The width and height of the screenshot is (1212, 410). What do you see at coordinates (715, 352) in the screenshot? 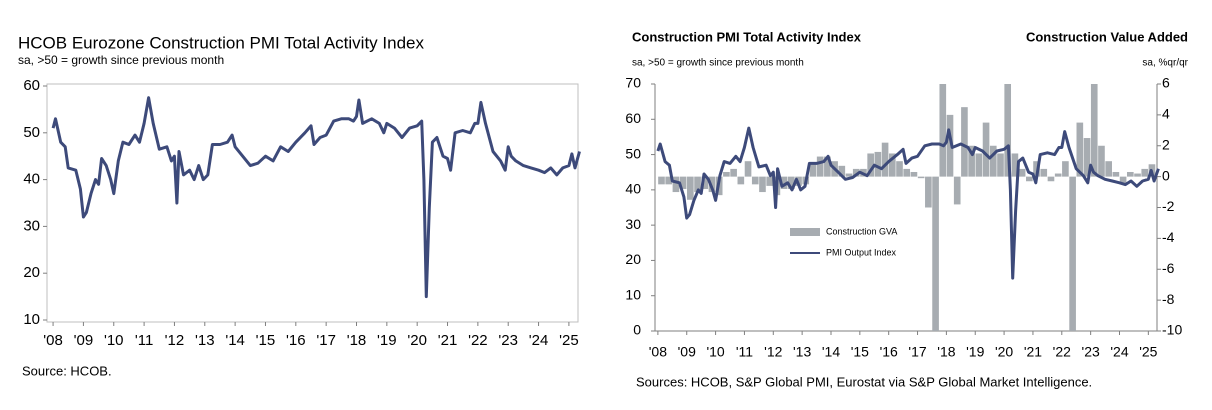
I see `x-tick-label: '10` at bounding box center [715, 352].